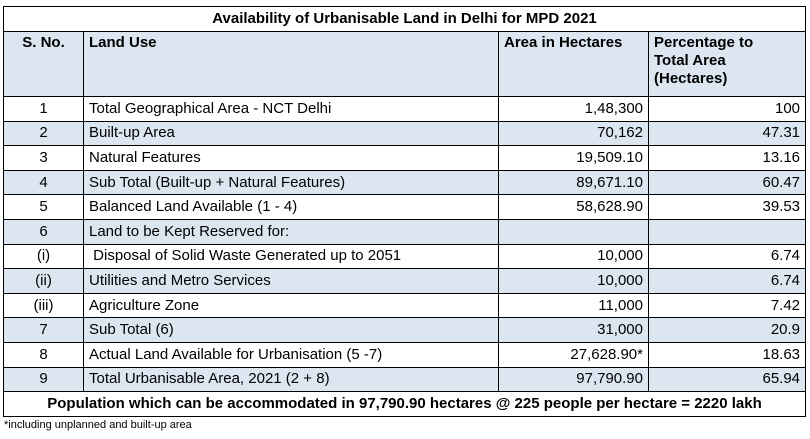 The image size is (810, 439). Describe the element at coordinates (43, 256) in the screenshot. I see `row-sno: (i)` at that location.